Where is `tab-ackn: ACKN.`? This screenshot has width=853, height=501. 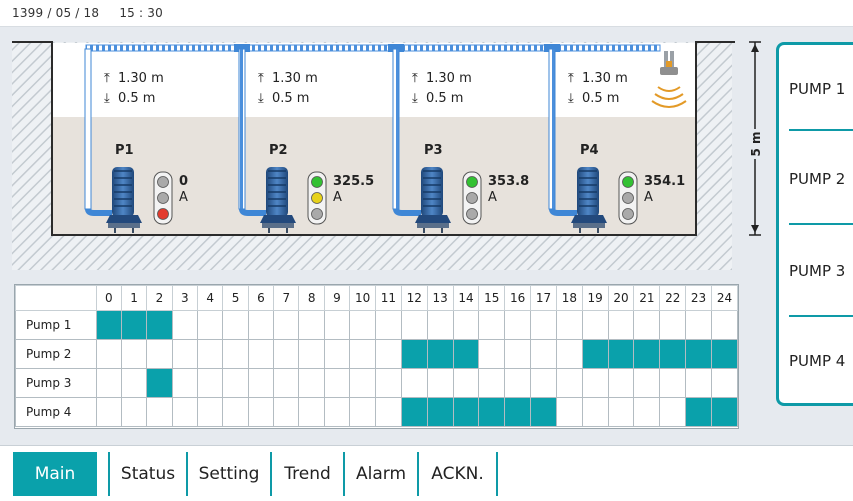
tab-ackn: ACKN. is located at coordinates (458, 474).